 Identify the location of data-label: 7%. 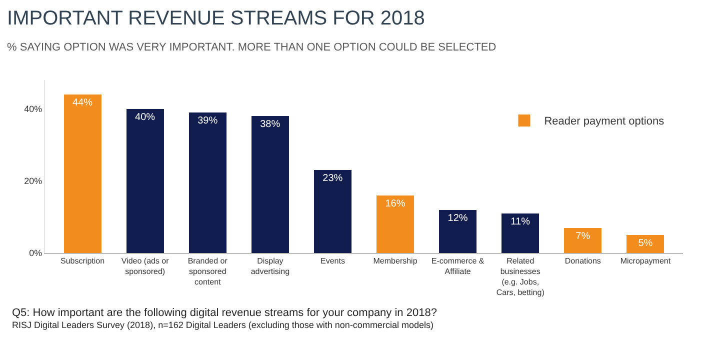
(583, 236).